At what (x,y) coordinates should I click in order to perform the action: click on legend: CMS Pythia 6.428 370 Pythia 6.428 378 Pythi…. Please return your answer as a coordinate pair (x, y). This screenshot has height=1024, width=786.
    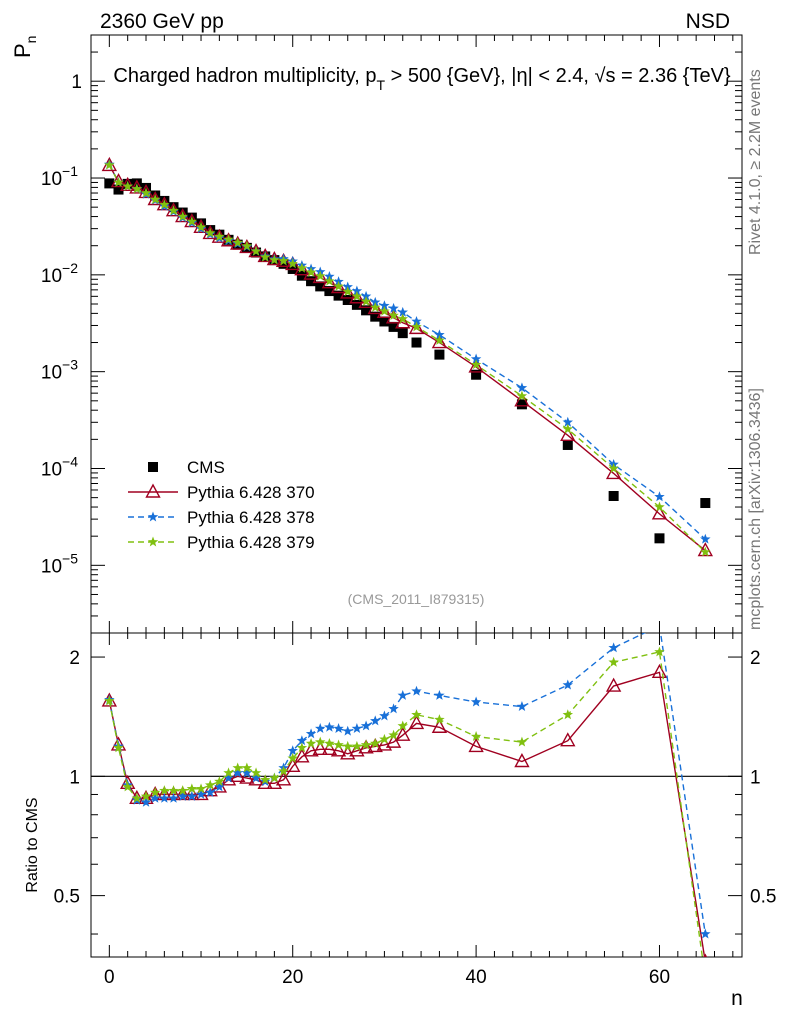
    Looking at the image, I should click on (221, 505).